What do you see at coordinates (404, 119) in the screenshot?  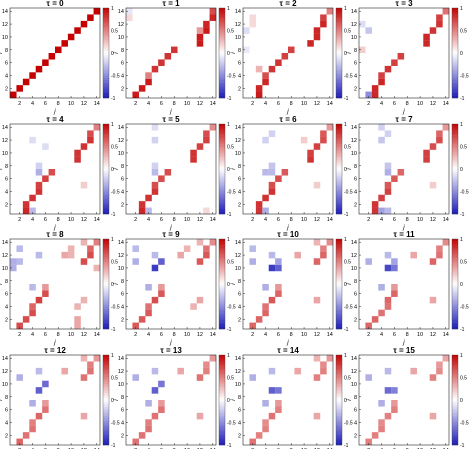 I see `panel-title: τ = 7` at bounding box center [404, 119].